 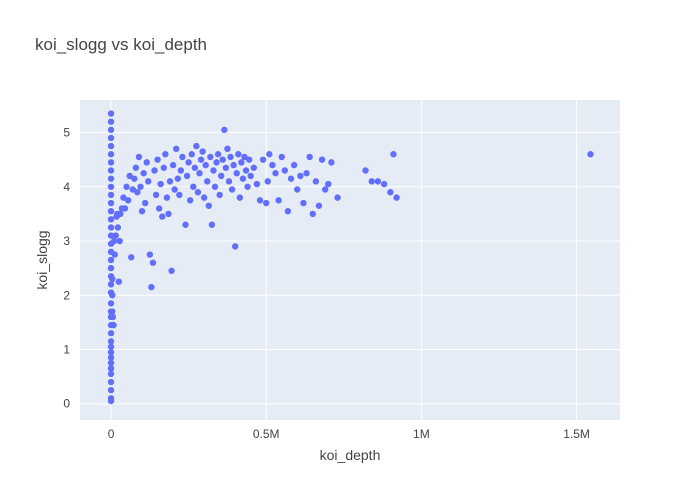 What do you see at coordinates (266, 434) in the screenshot?
I see `x-tick-label: 0.5M` at bounding box center [266, 434].